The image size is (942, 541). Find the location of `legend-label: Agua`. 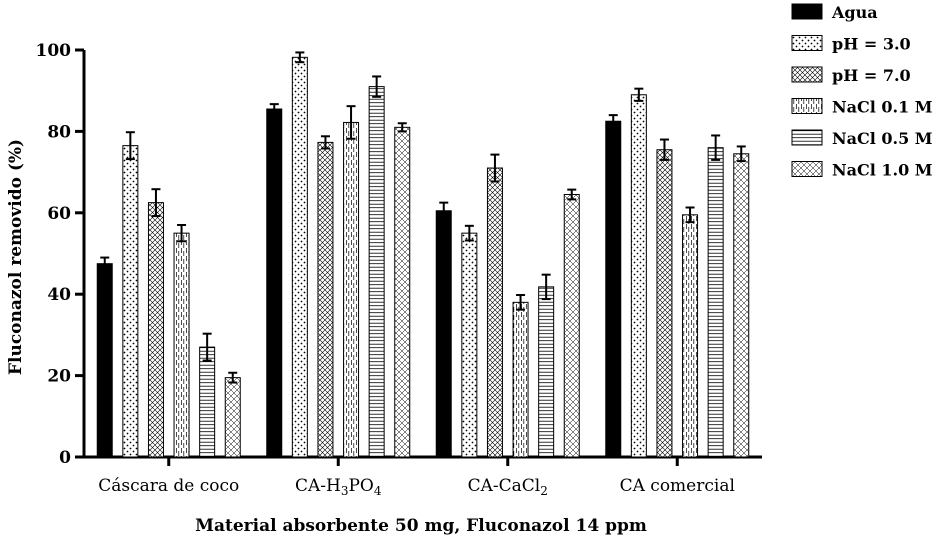

legend-label: Agua is located at coordinates (854, 12).